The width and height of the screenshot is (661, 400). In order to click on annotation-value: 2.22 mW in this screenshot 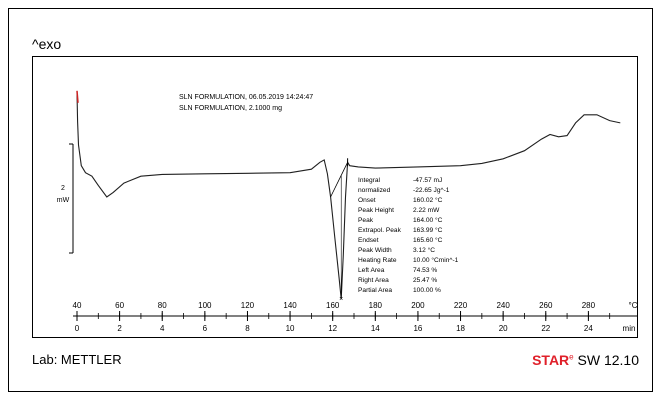, I will do `click(426, 210)`.